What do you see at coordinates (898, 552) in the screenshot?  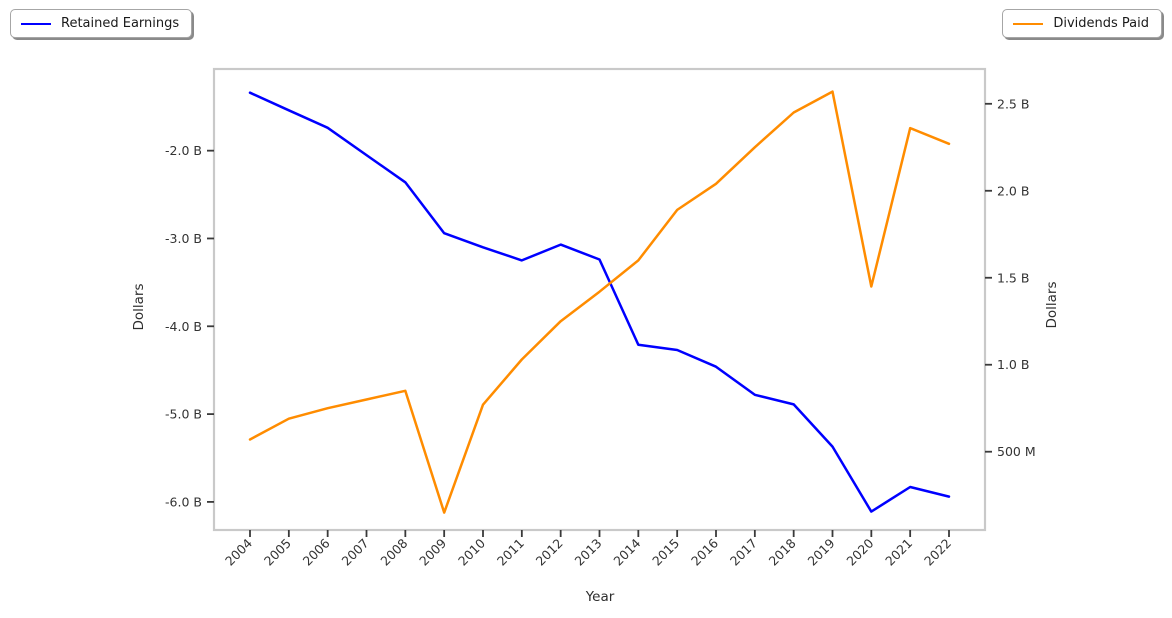 I see `x-tick-label: 2021` at bounding box center [898, 552].